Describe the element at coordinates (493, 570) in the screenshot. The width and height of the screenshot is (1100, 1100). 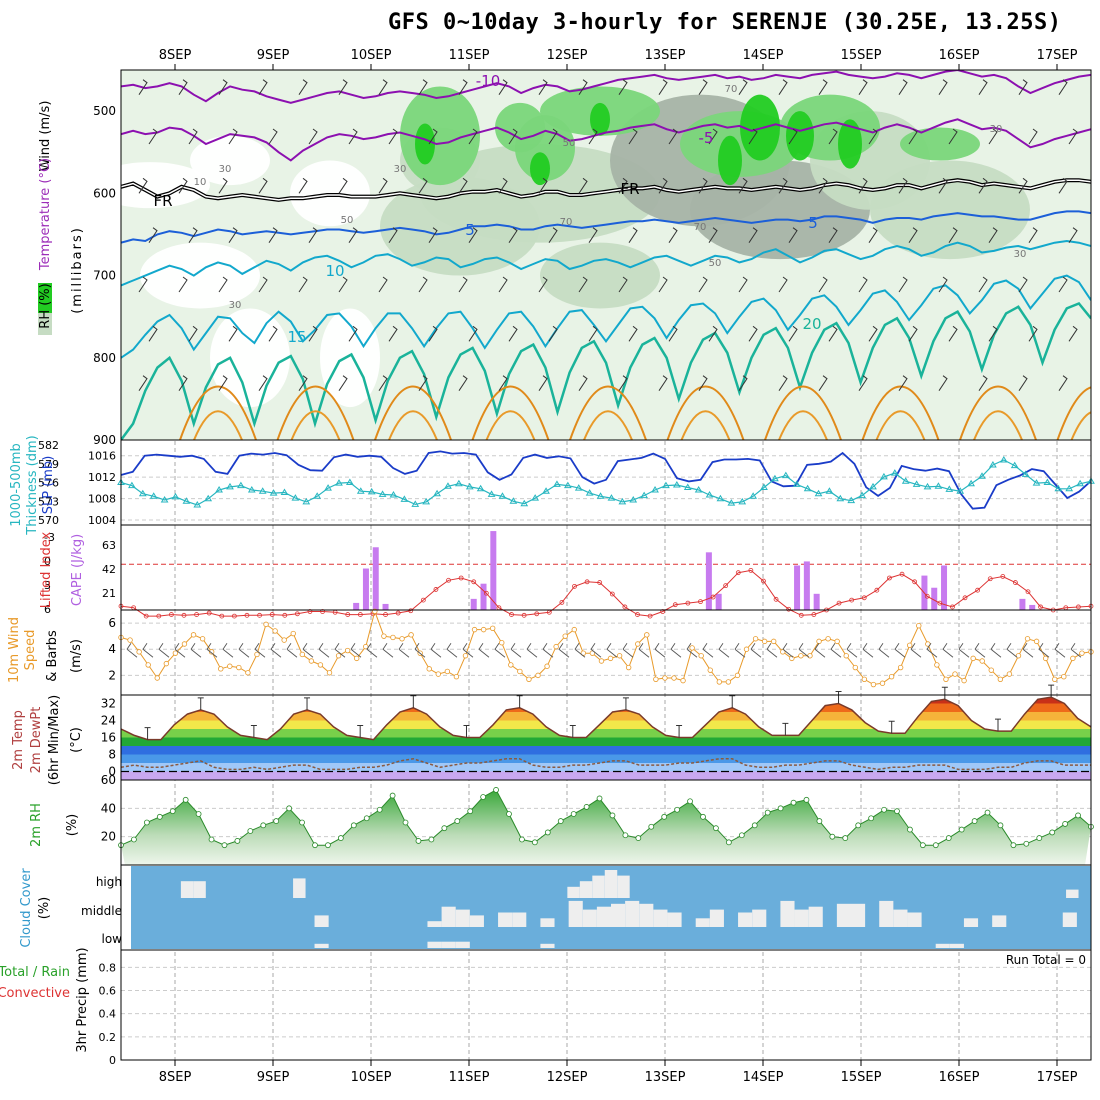
I see `cape-bar` at that location.